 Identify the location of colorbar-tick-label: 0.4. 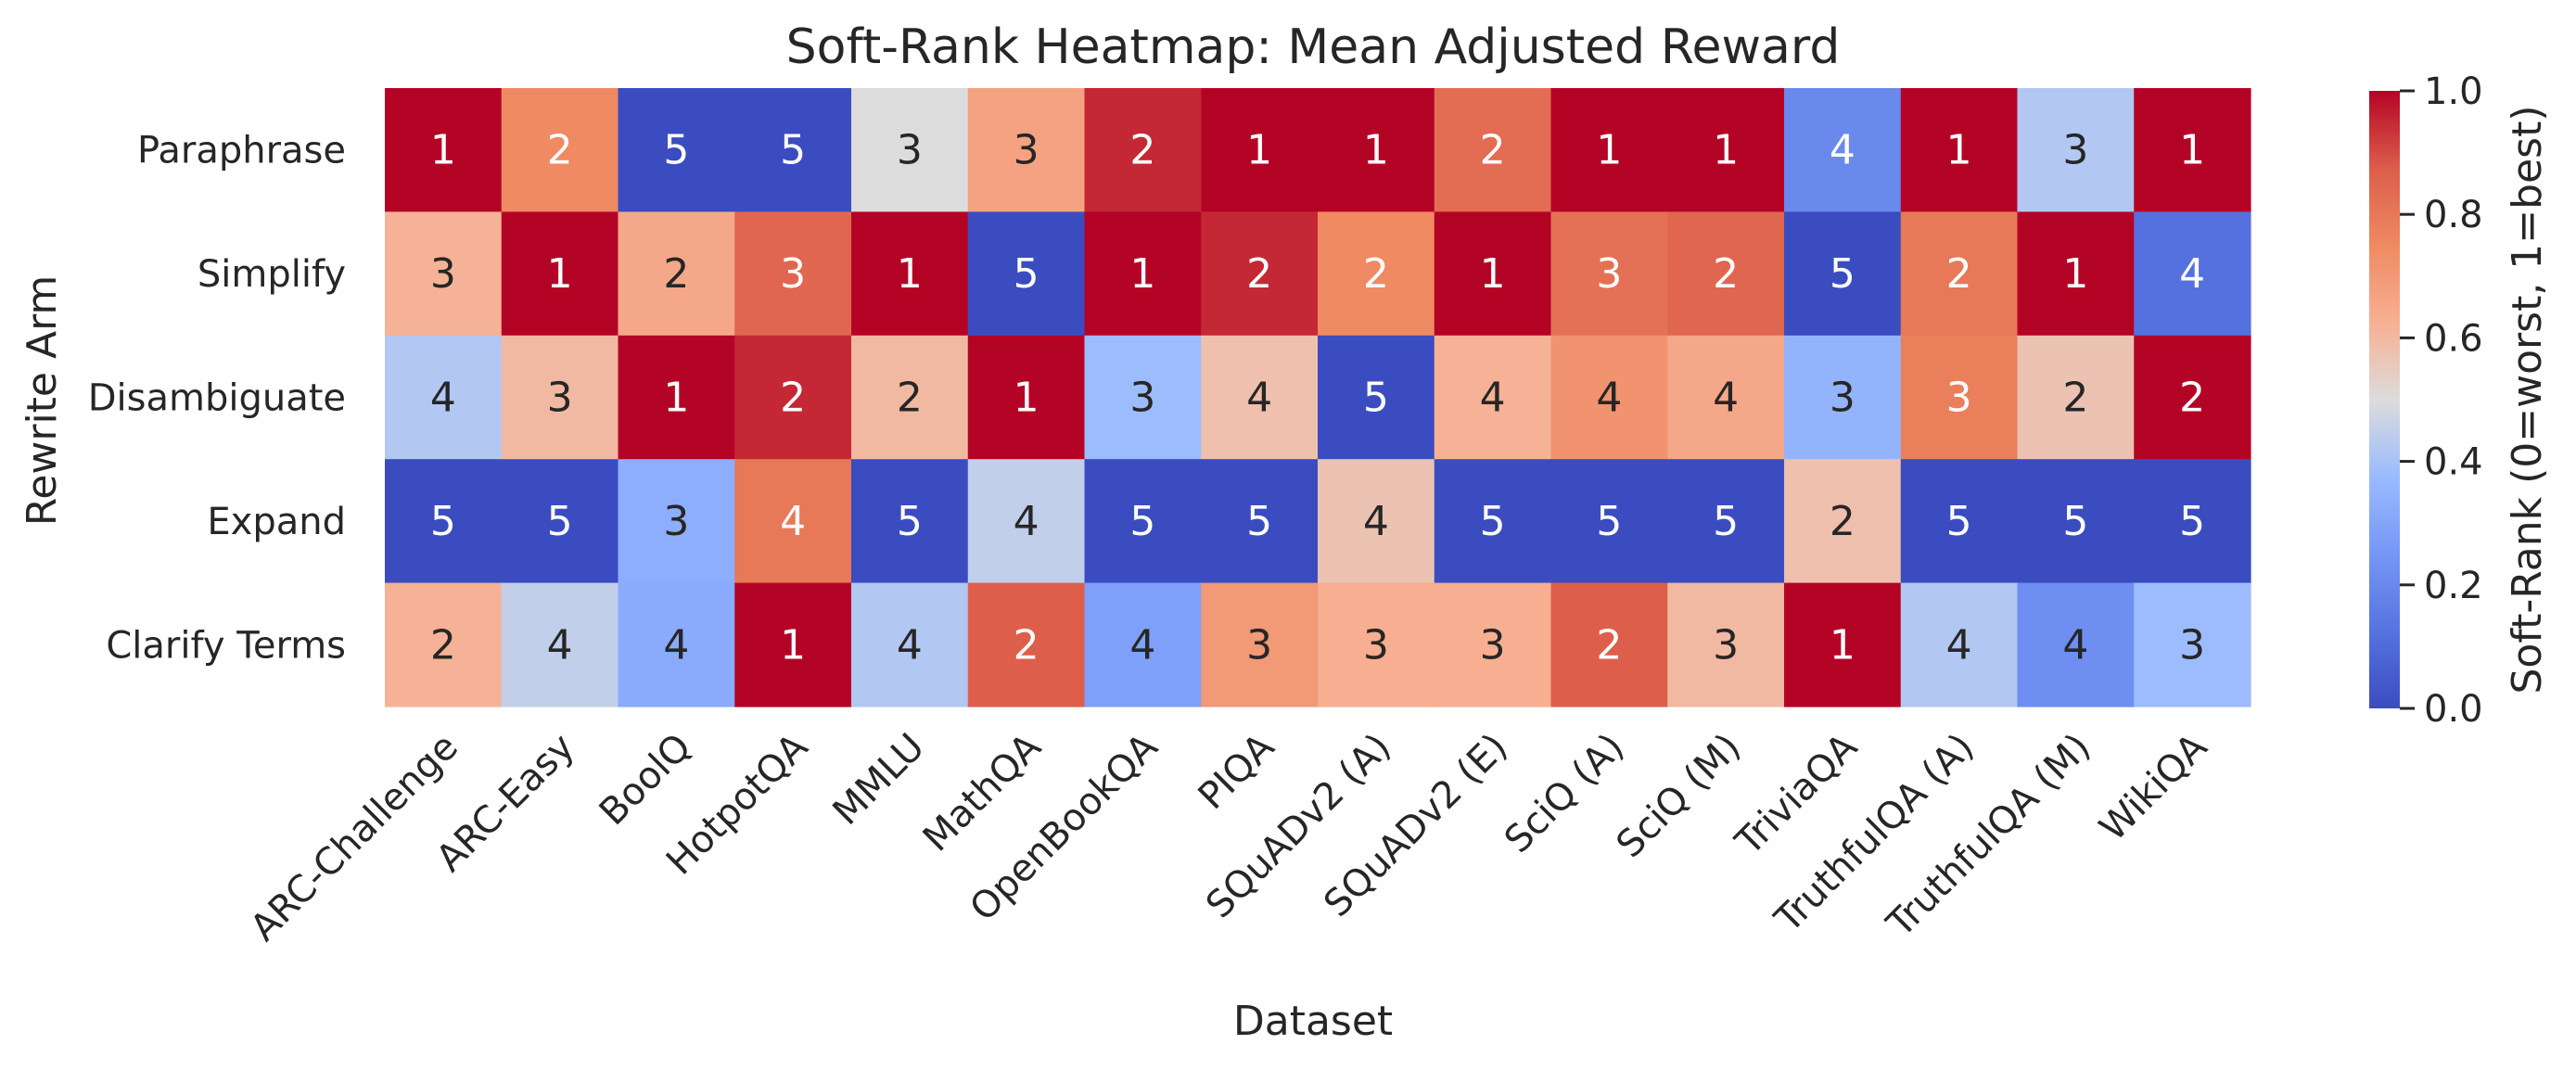
(2453, 462).